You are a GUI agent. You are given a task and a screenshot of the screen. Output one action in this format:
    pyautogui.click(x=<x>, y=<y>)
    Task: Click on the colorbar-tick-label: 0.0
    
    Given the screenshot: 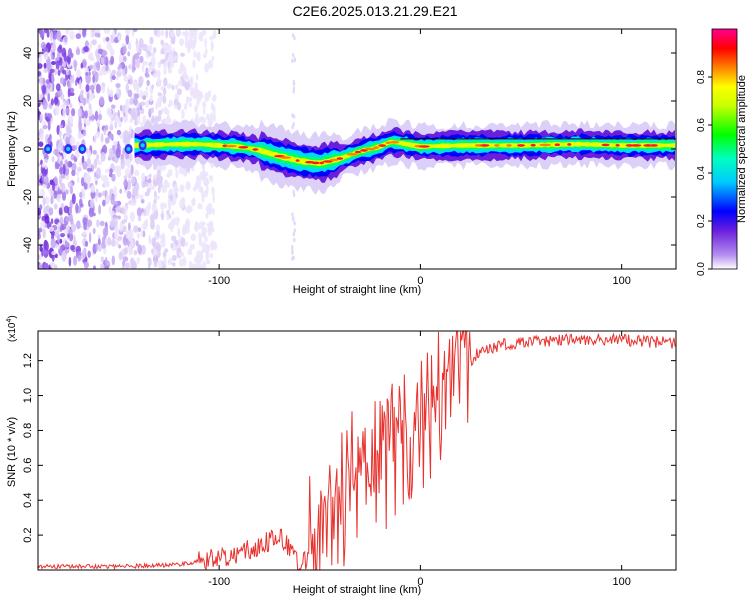 What is the action you would take?
    pyautogui.click(x=701, y=269)
    